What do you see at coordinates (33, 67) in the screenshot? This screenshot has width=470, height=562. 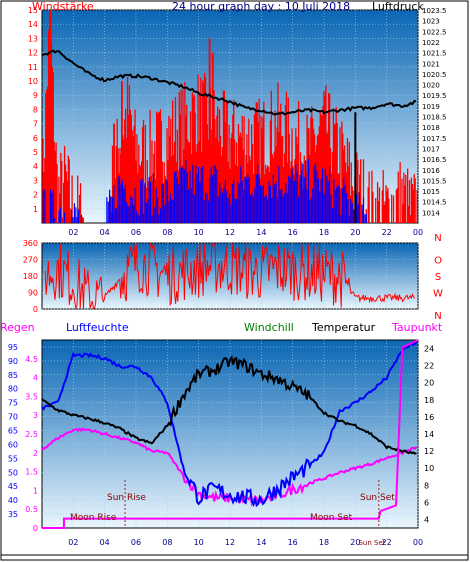 I see `wind-tick-label: 11` at bounding box center [33, 67].